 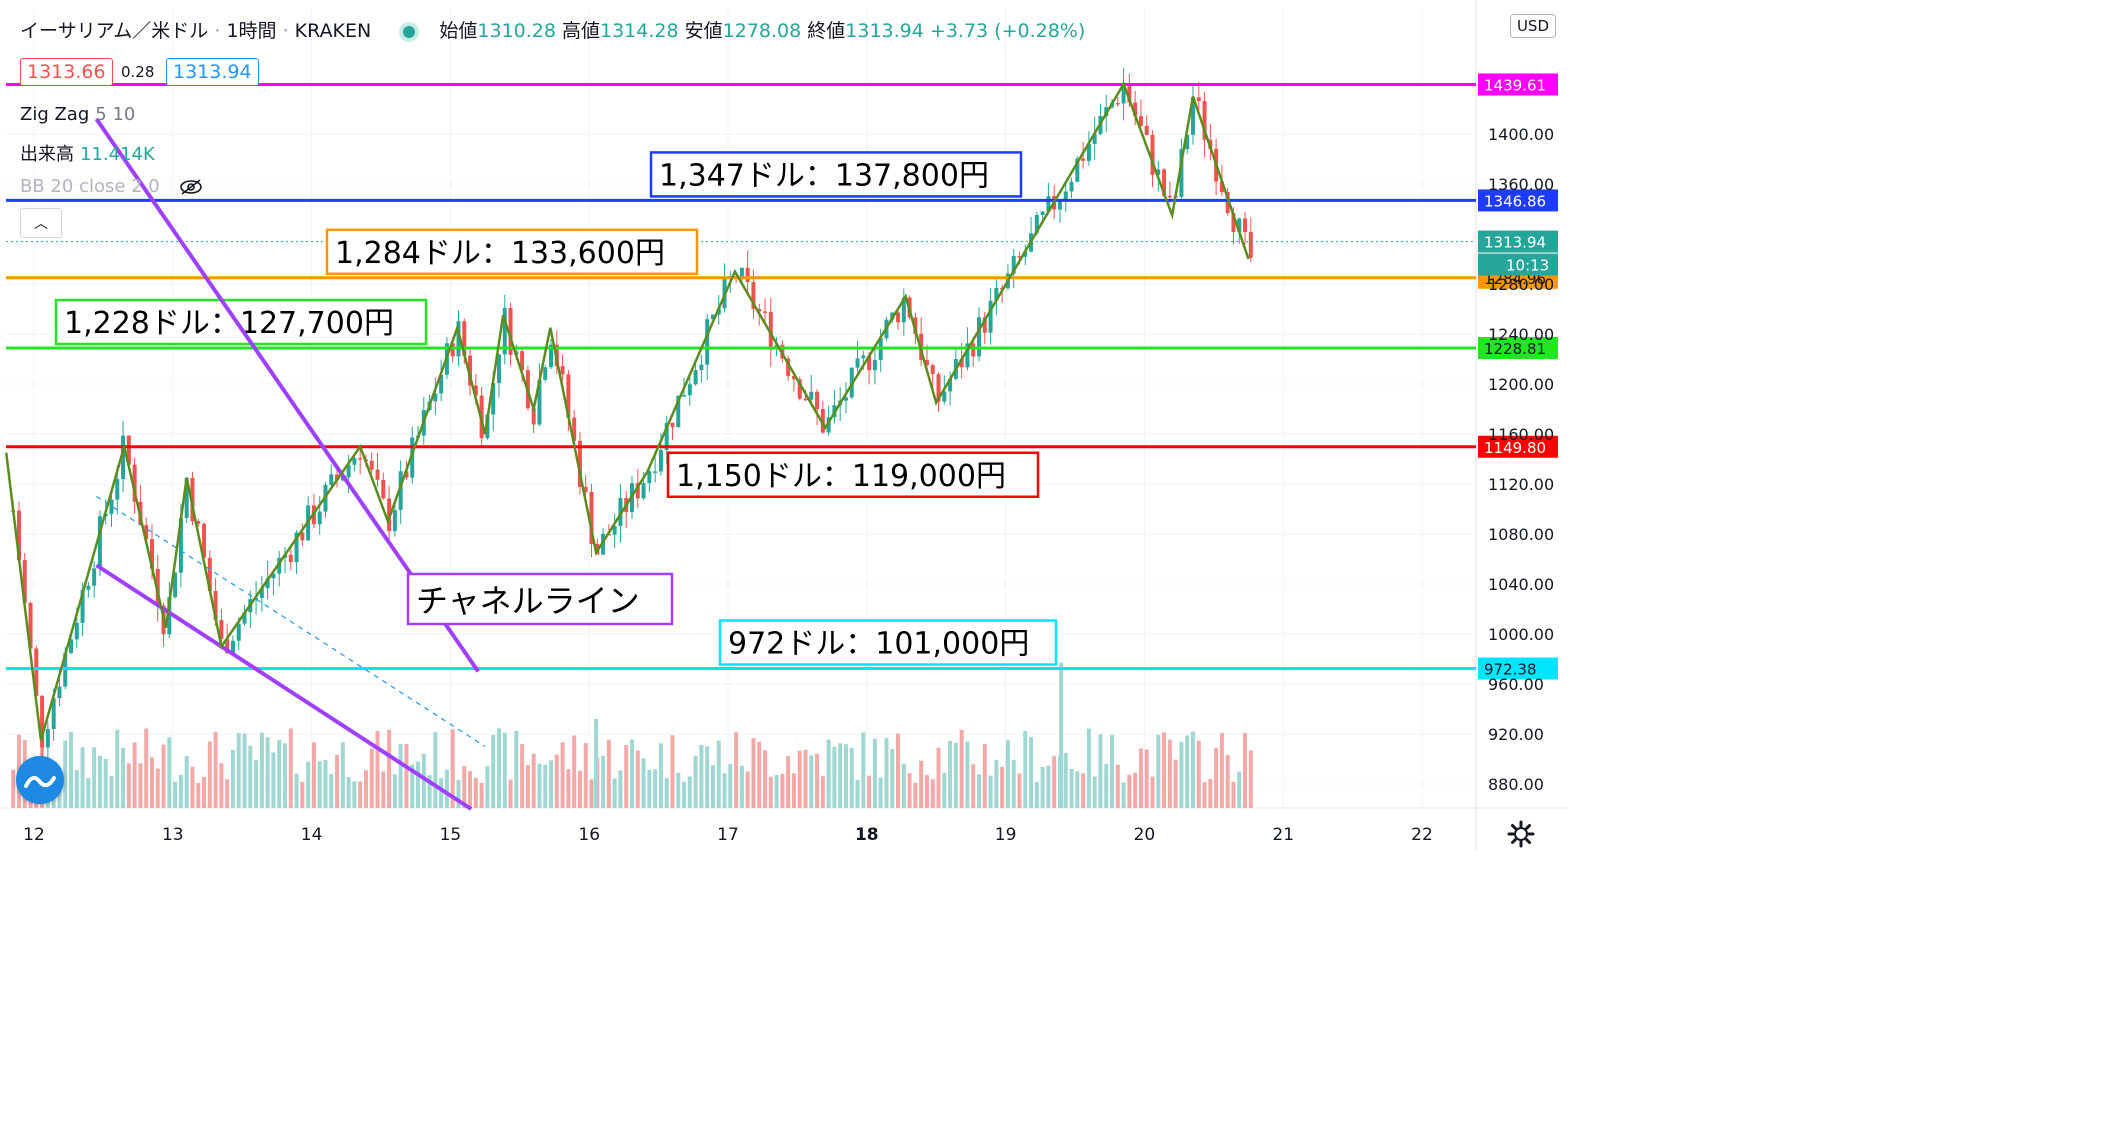 I want to click on buy-price-box: 1313.94, so click(x=212, y=72).